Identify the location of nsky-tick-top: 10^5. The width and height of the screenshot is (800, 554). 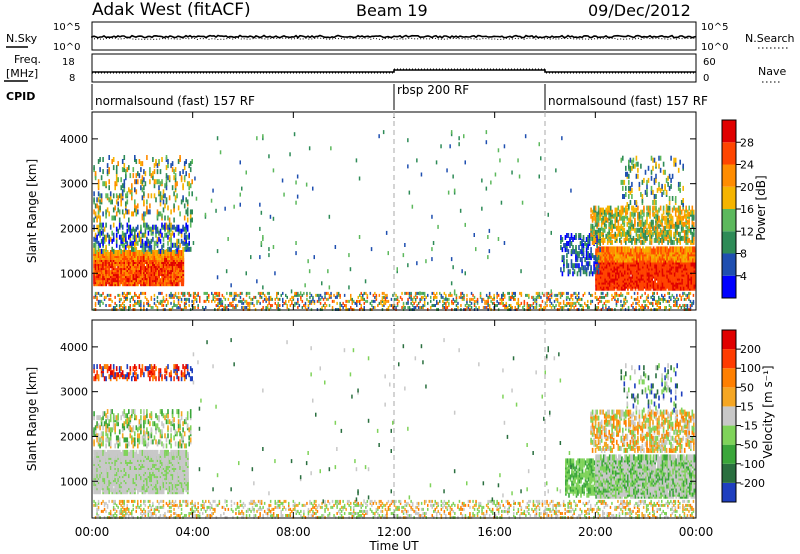
(66, 27).